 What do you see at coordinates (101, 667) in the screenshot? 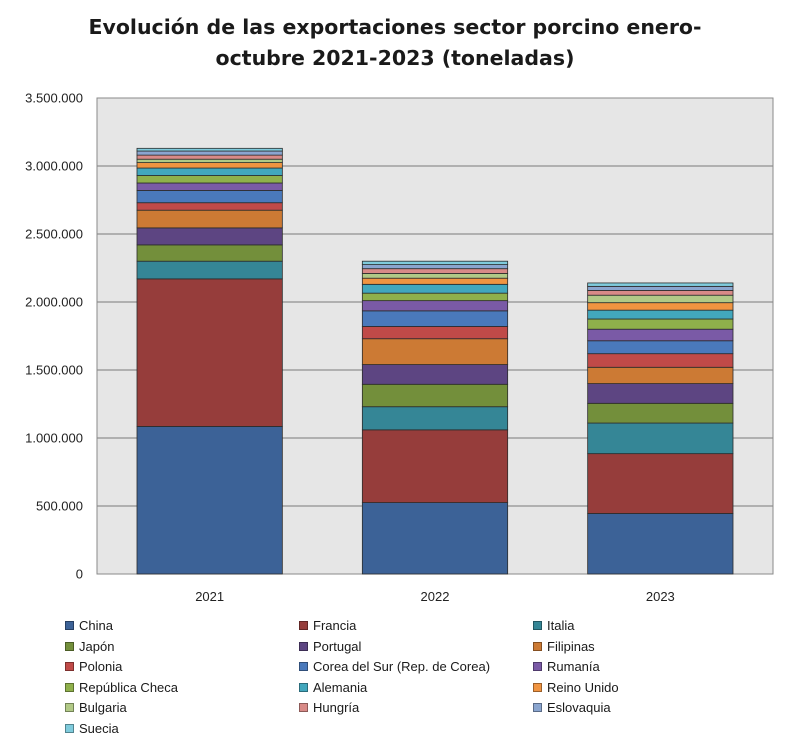
I see `legend-label: Polonia` at bounding box center [101, 667].